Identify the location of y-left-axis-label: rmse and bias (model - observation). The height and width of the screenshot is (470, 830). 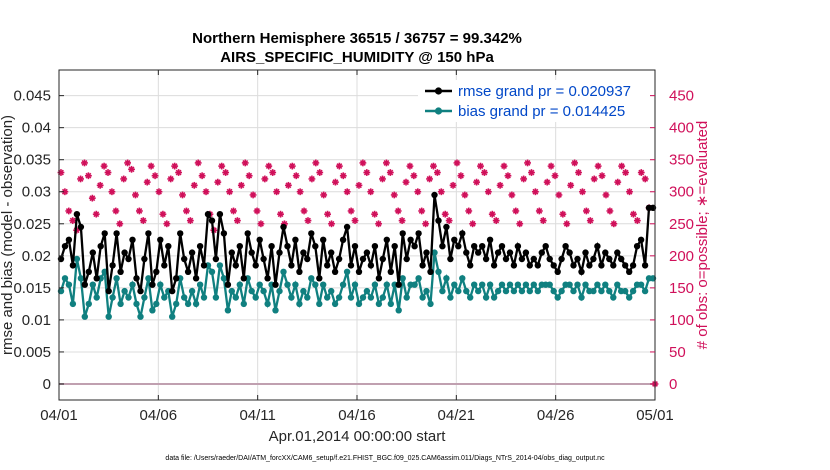
(8, 235).